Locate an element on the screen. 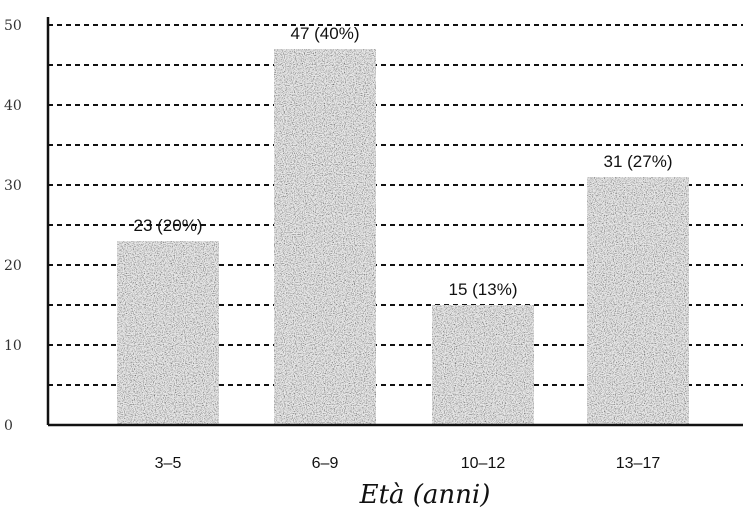  y-tick-label: 40 is located at coordinates (13, 106).